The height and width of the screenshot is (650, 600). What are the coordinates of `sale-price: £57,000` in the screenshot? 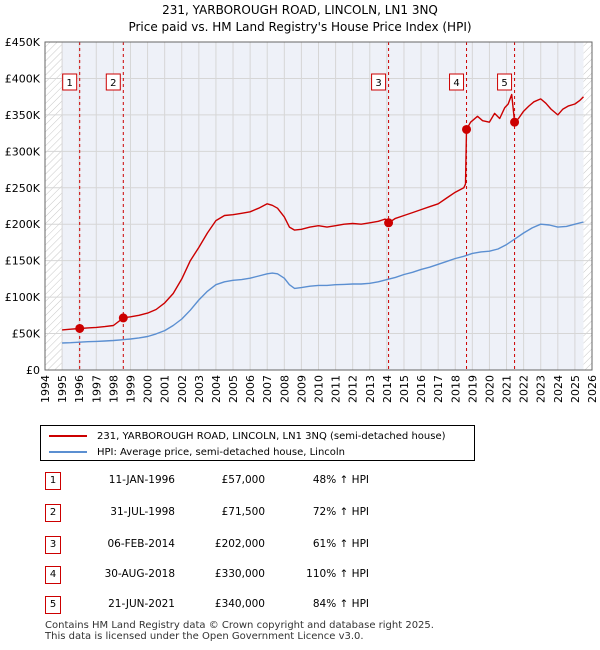 It's located at (243, 480).